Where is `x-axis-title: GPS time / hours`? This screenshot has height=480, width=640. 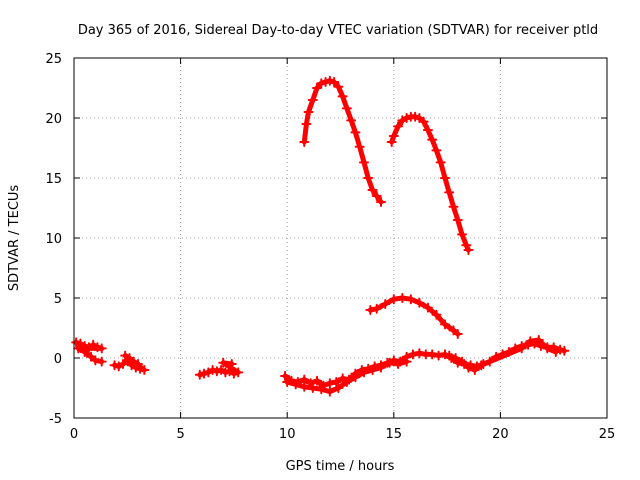
x-axis-title: GPS time / hours is located at coordinates (340, 466).